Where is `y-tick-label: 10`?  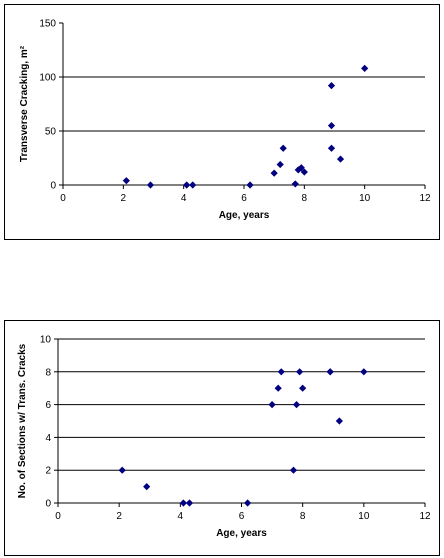
y-tick-label: 10 is located at coordinates (46, 340).